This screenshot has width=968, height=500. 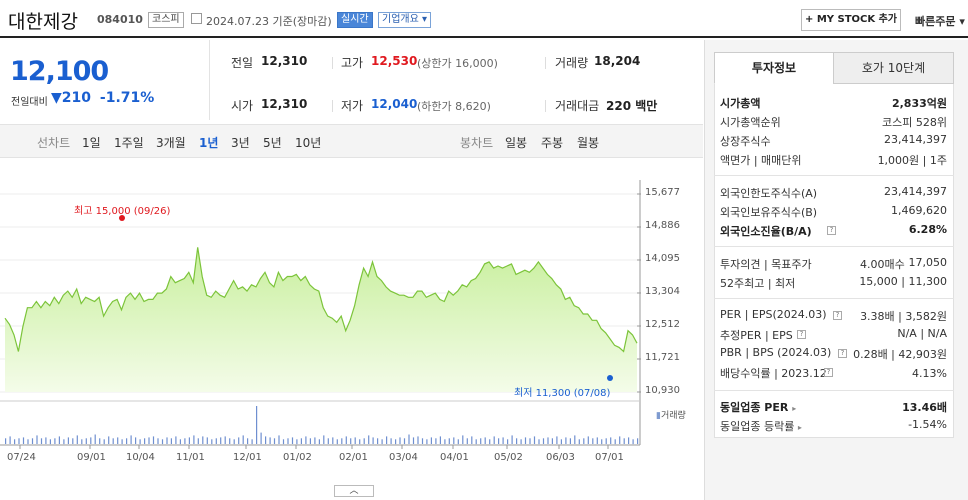 What do you see at coordinates (552, 143) in the screenshot?
I see `candle-period-tab: 주봉` at bounding box center [552, 143].